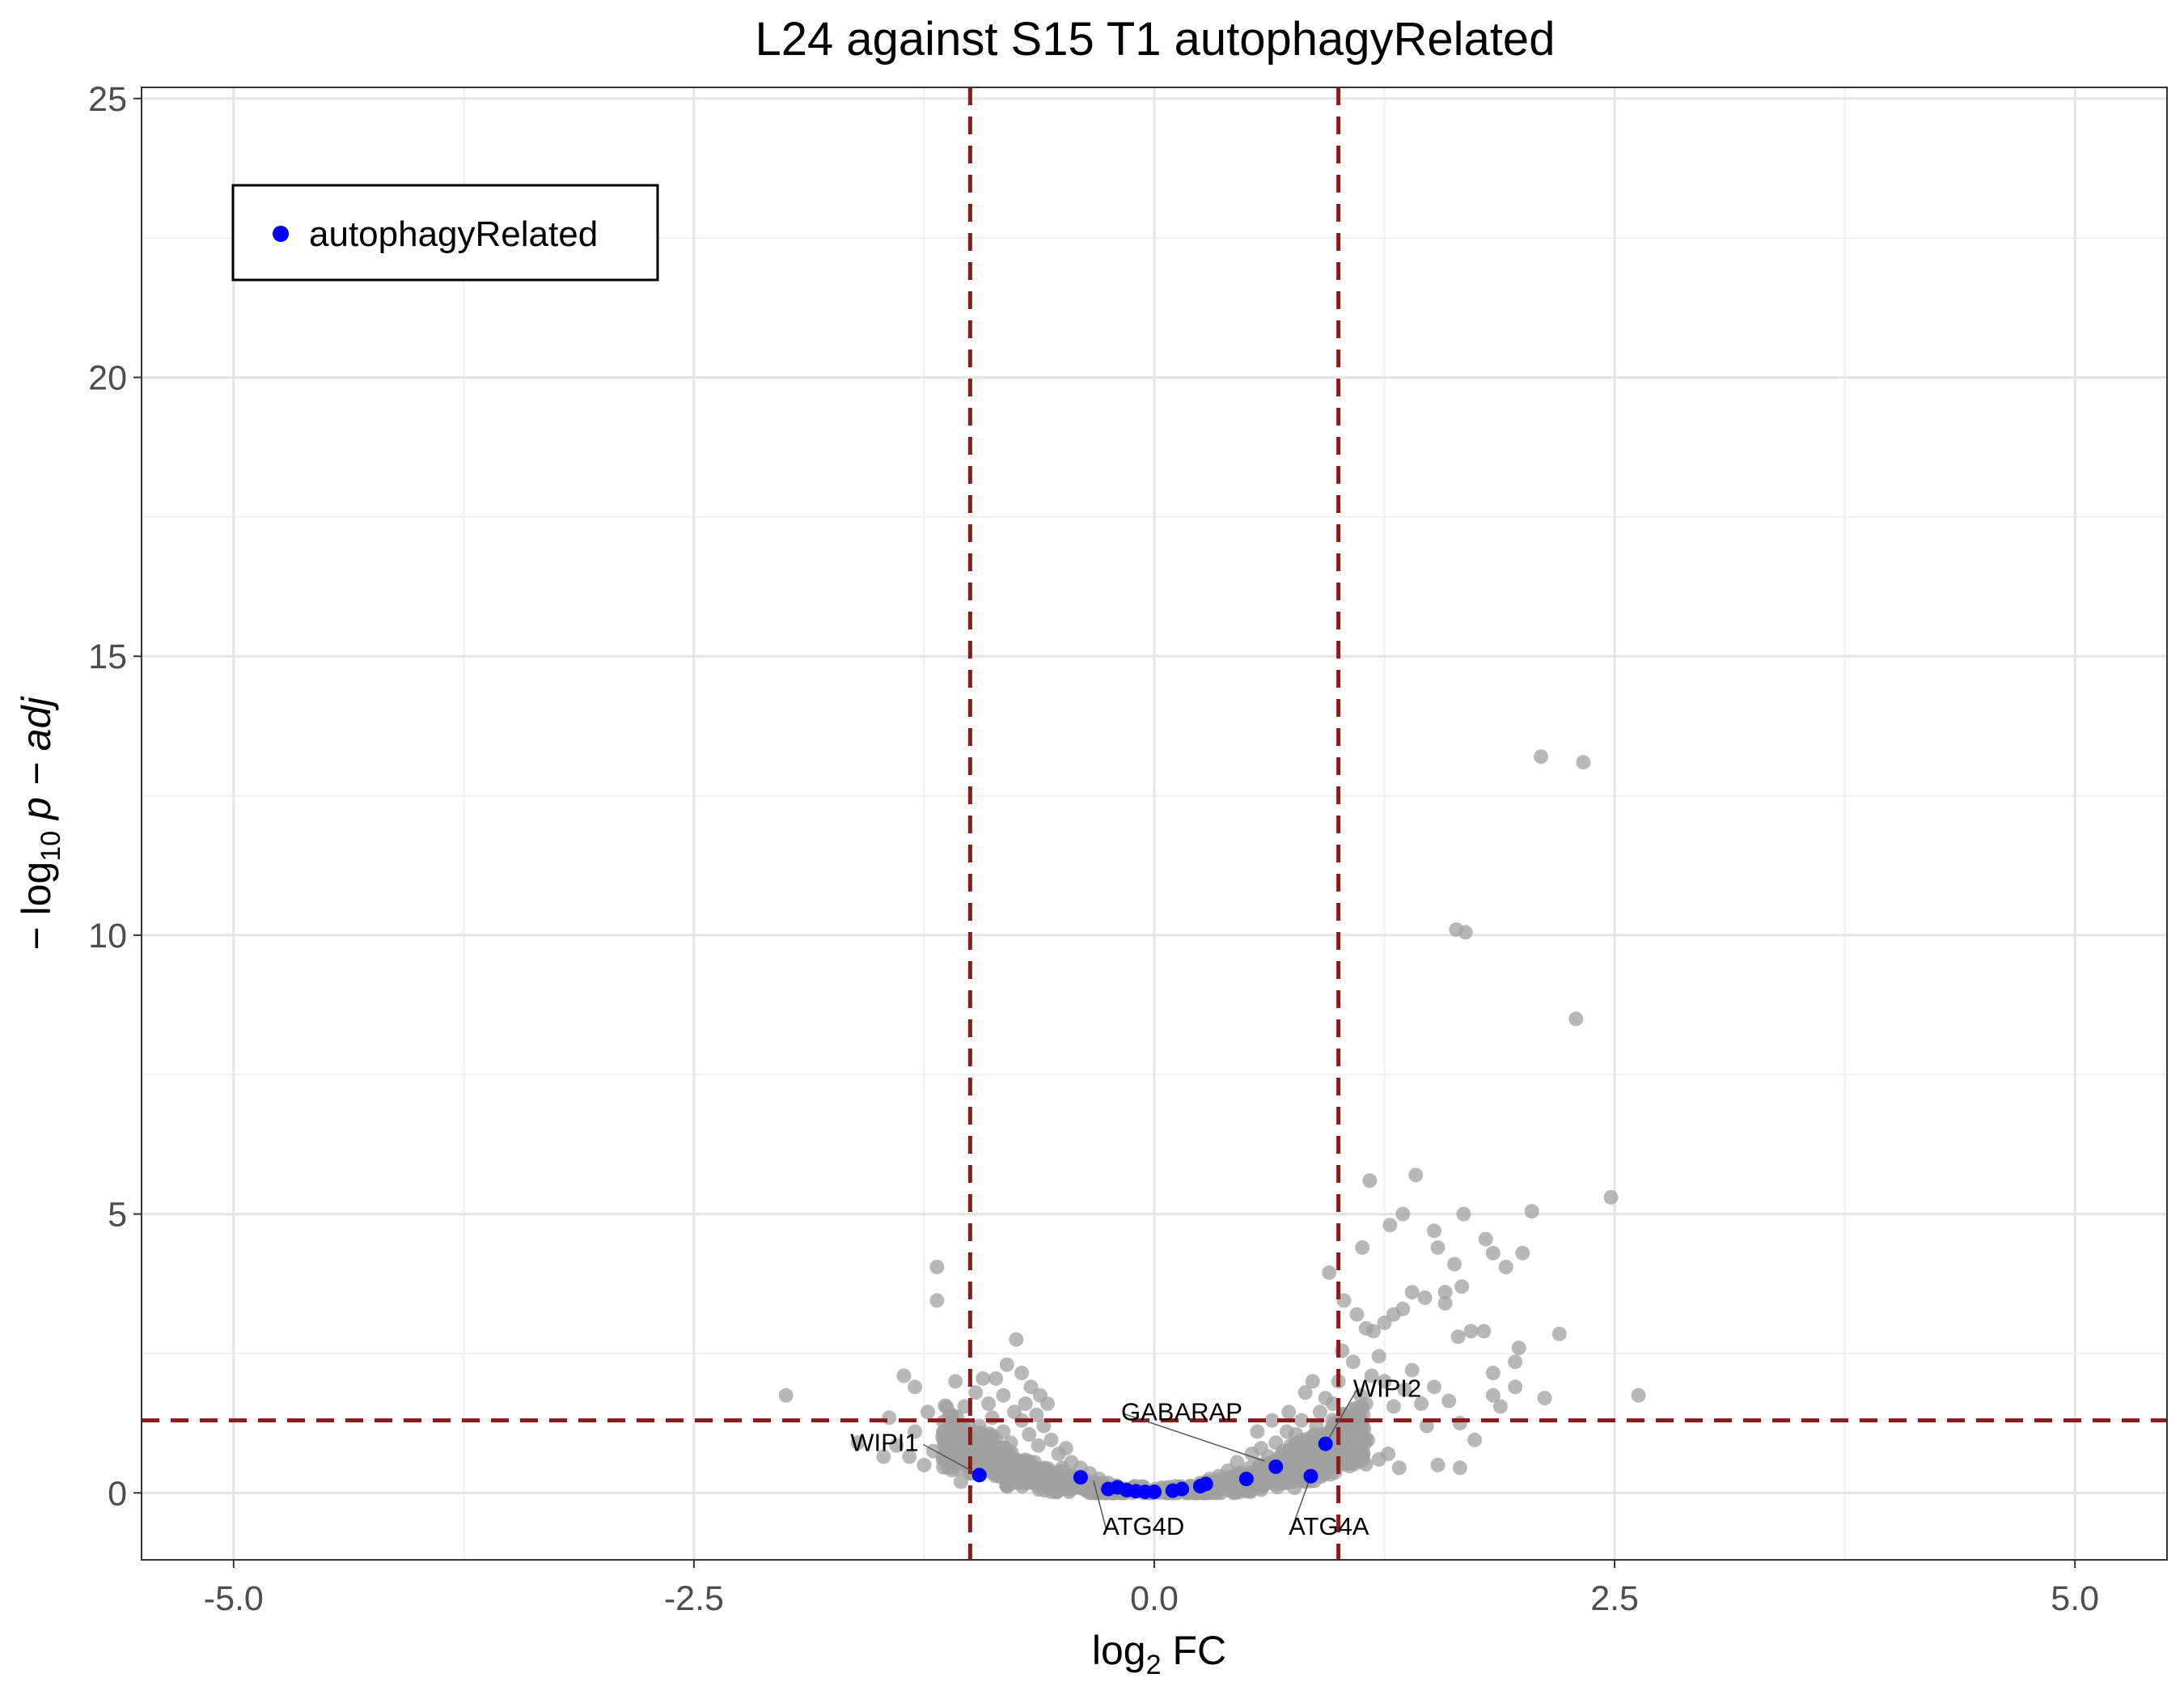 The height and width of the screenshot is (1699, 2184). What do you see at coordinates (107, 657) in the screenshot?
I see `y-tick-label: 15` at bounding box center [107, 657].